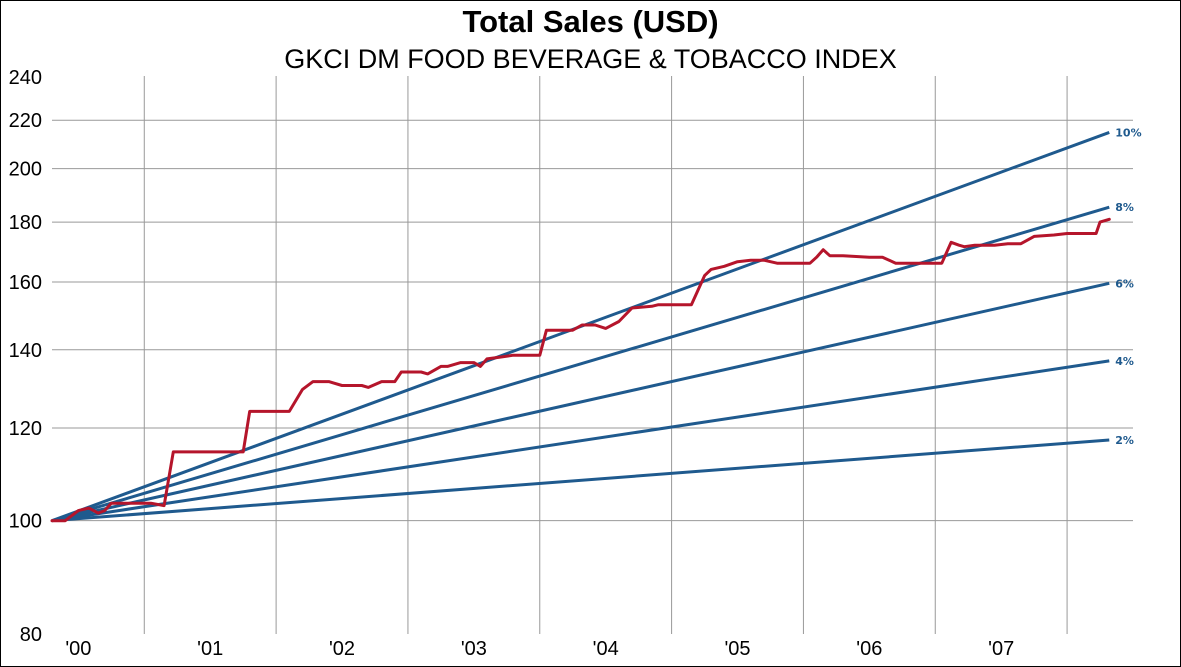 This screenshot has height=667, width=1181. I want to click on chart-subtitle: GKCI DM FOOD BEVERAGE & TOBACCO INDEX, so click(590, 59).